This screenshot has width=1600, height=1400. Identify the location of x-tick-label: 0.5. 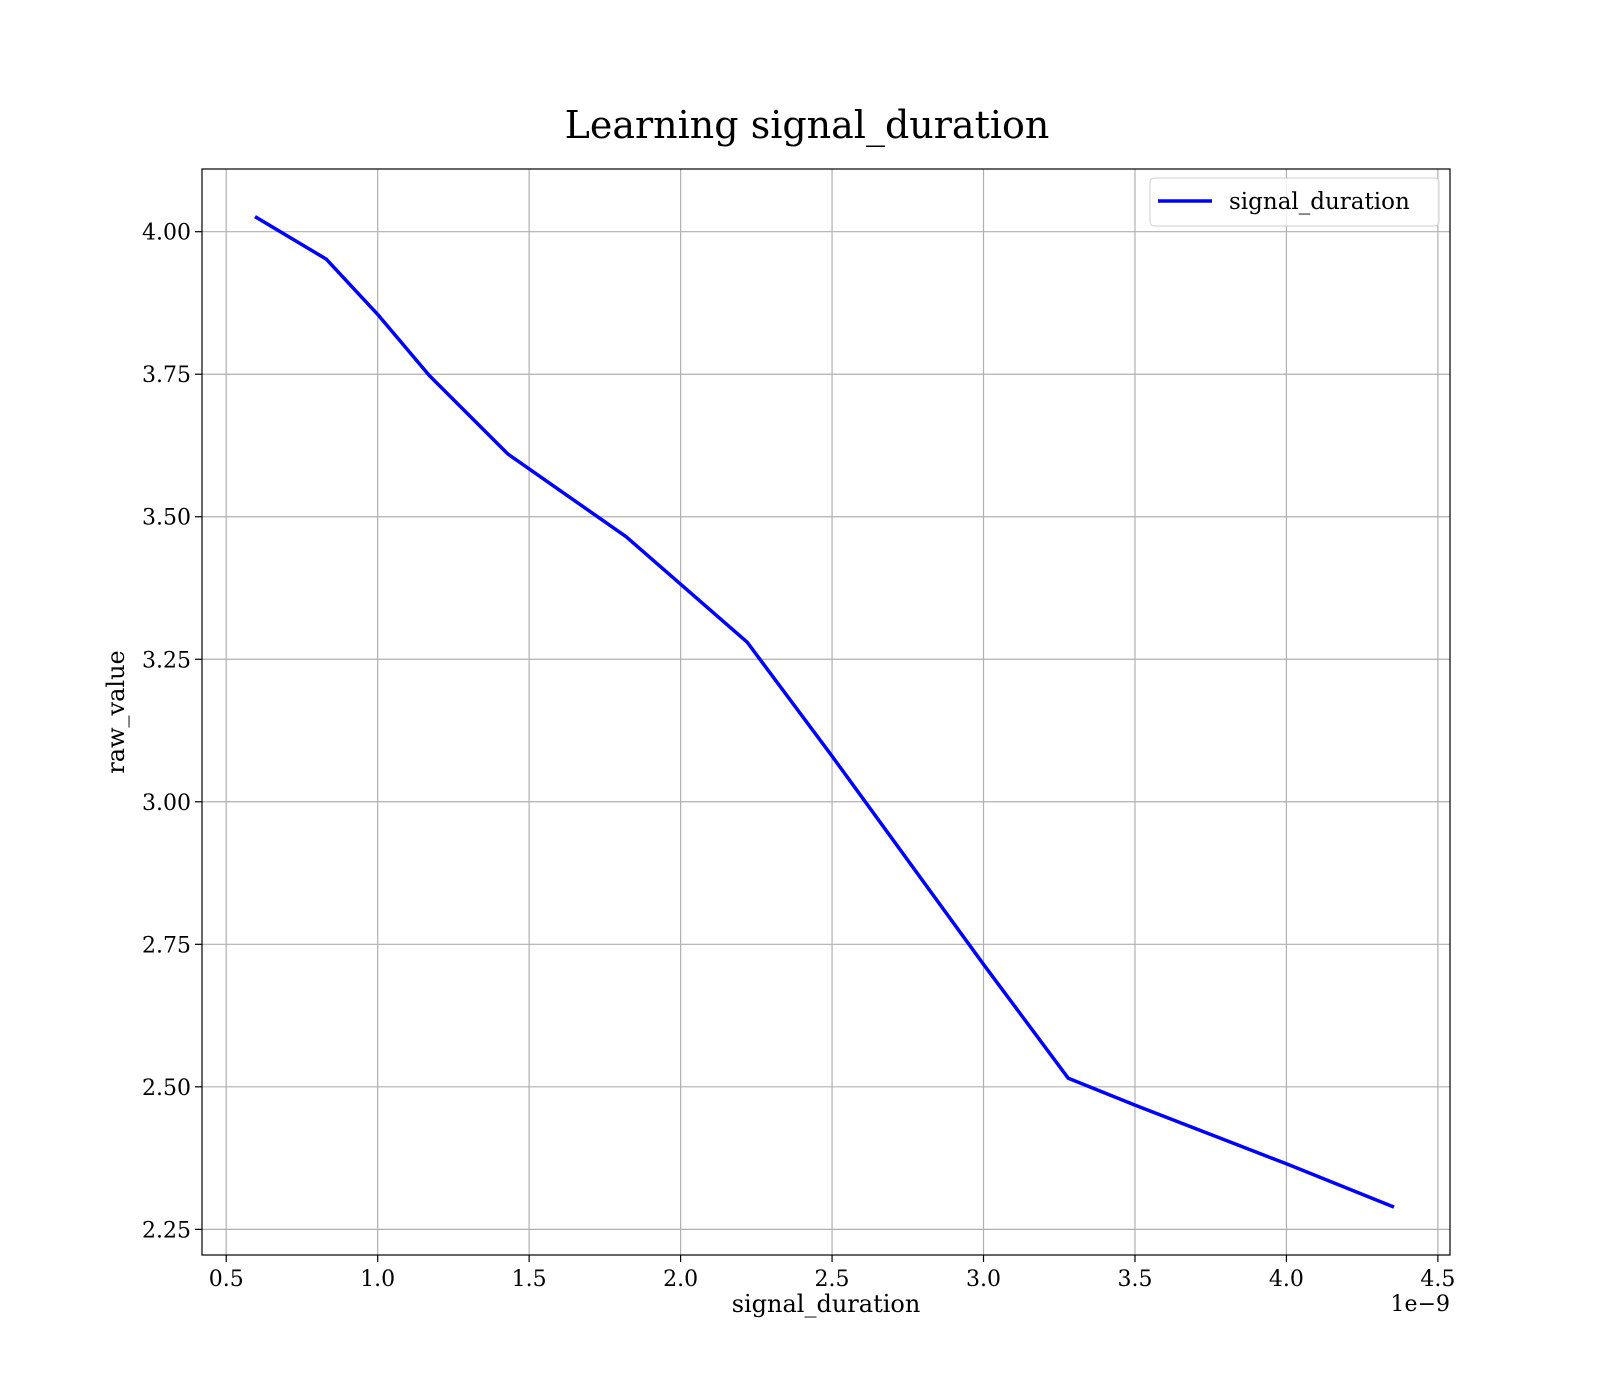
(226, 1279).